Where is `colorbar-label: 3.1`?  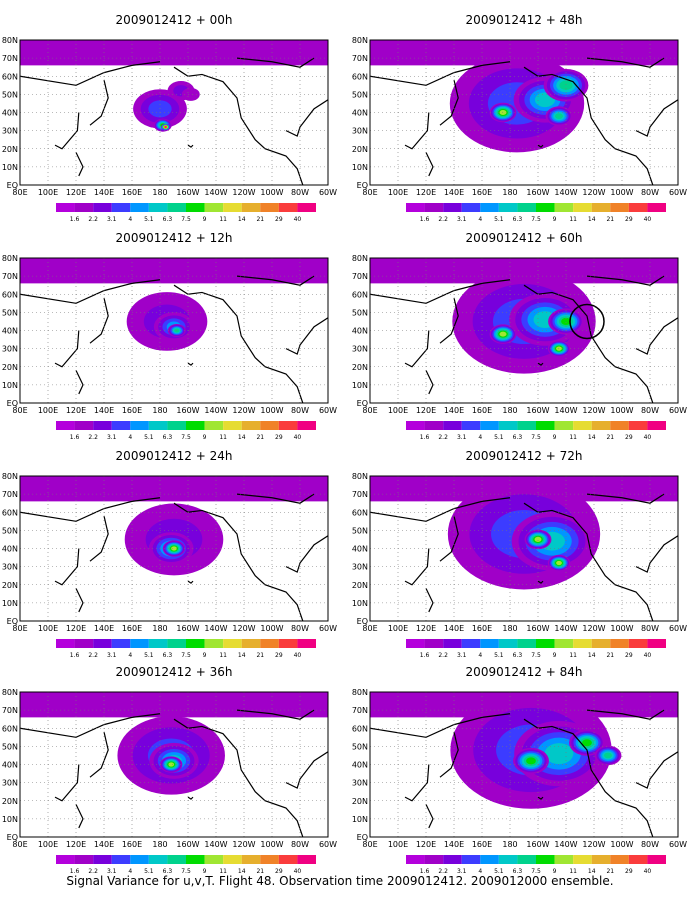 colorbar-label: 3.1 is located at coordinates (462, 871).